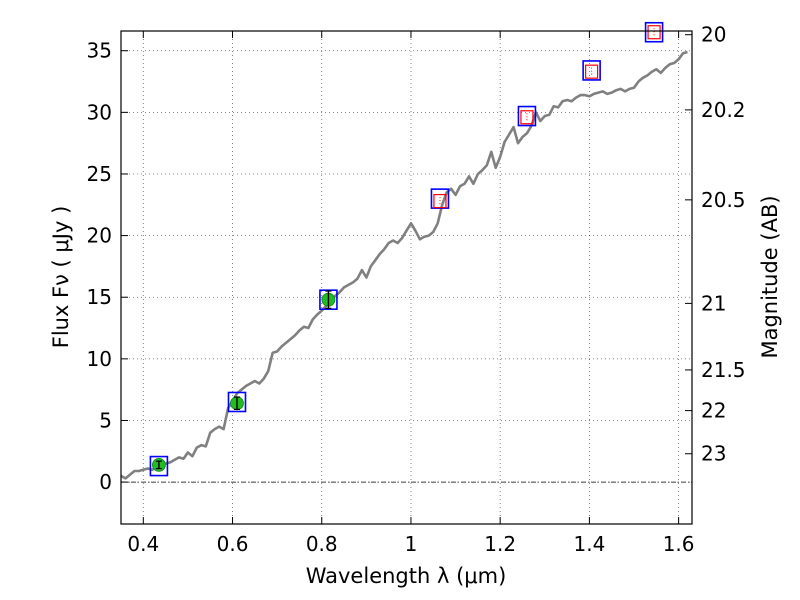 This screenshot has height=600, width=800. What do you see at coordinates (99, 236) in the screenshot?
I see `y-tick-label: 20` at bounding box center [99, 236].